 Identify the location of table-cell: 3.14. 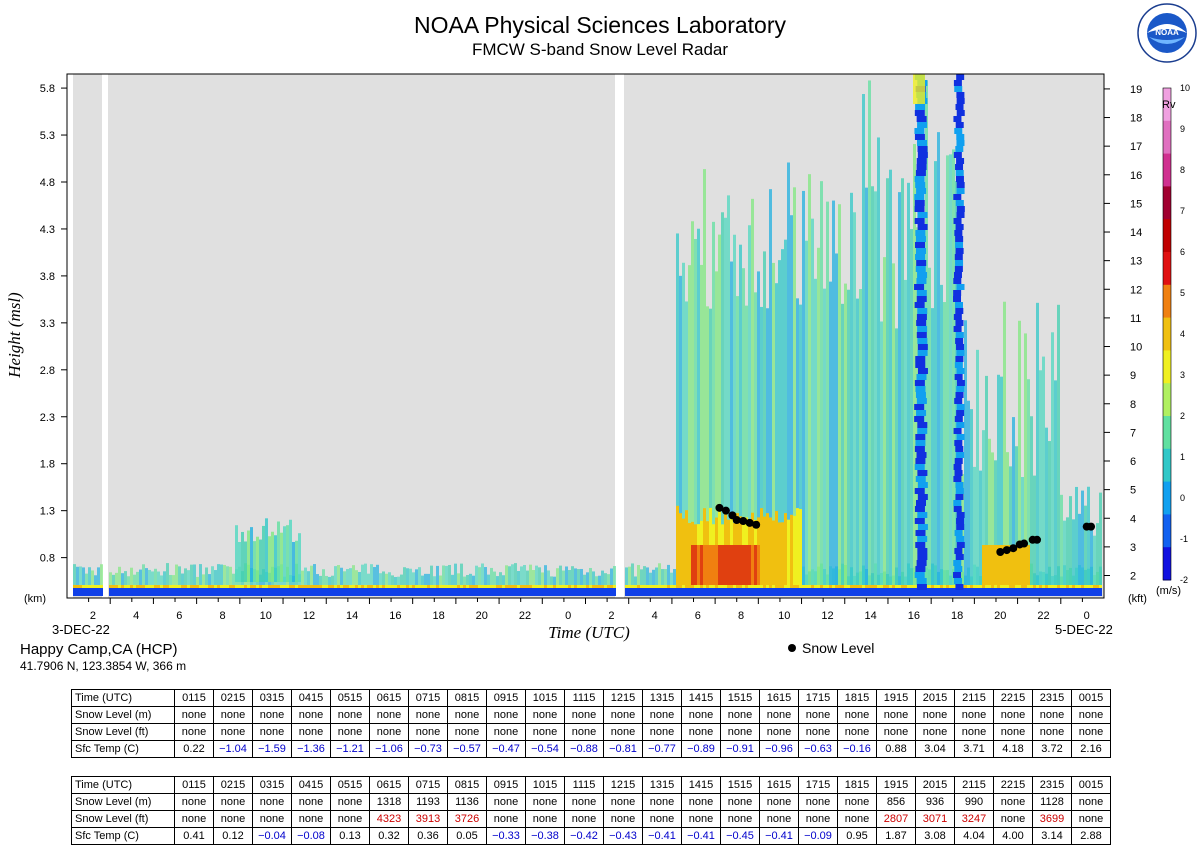
(1052, 836).